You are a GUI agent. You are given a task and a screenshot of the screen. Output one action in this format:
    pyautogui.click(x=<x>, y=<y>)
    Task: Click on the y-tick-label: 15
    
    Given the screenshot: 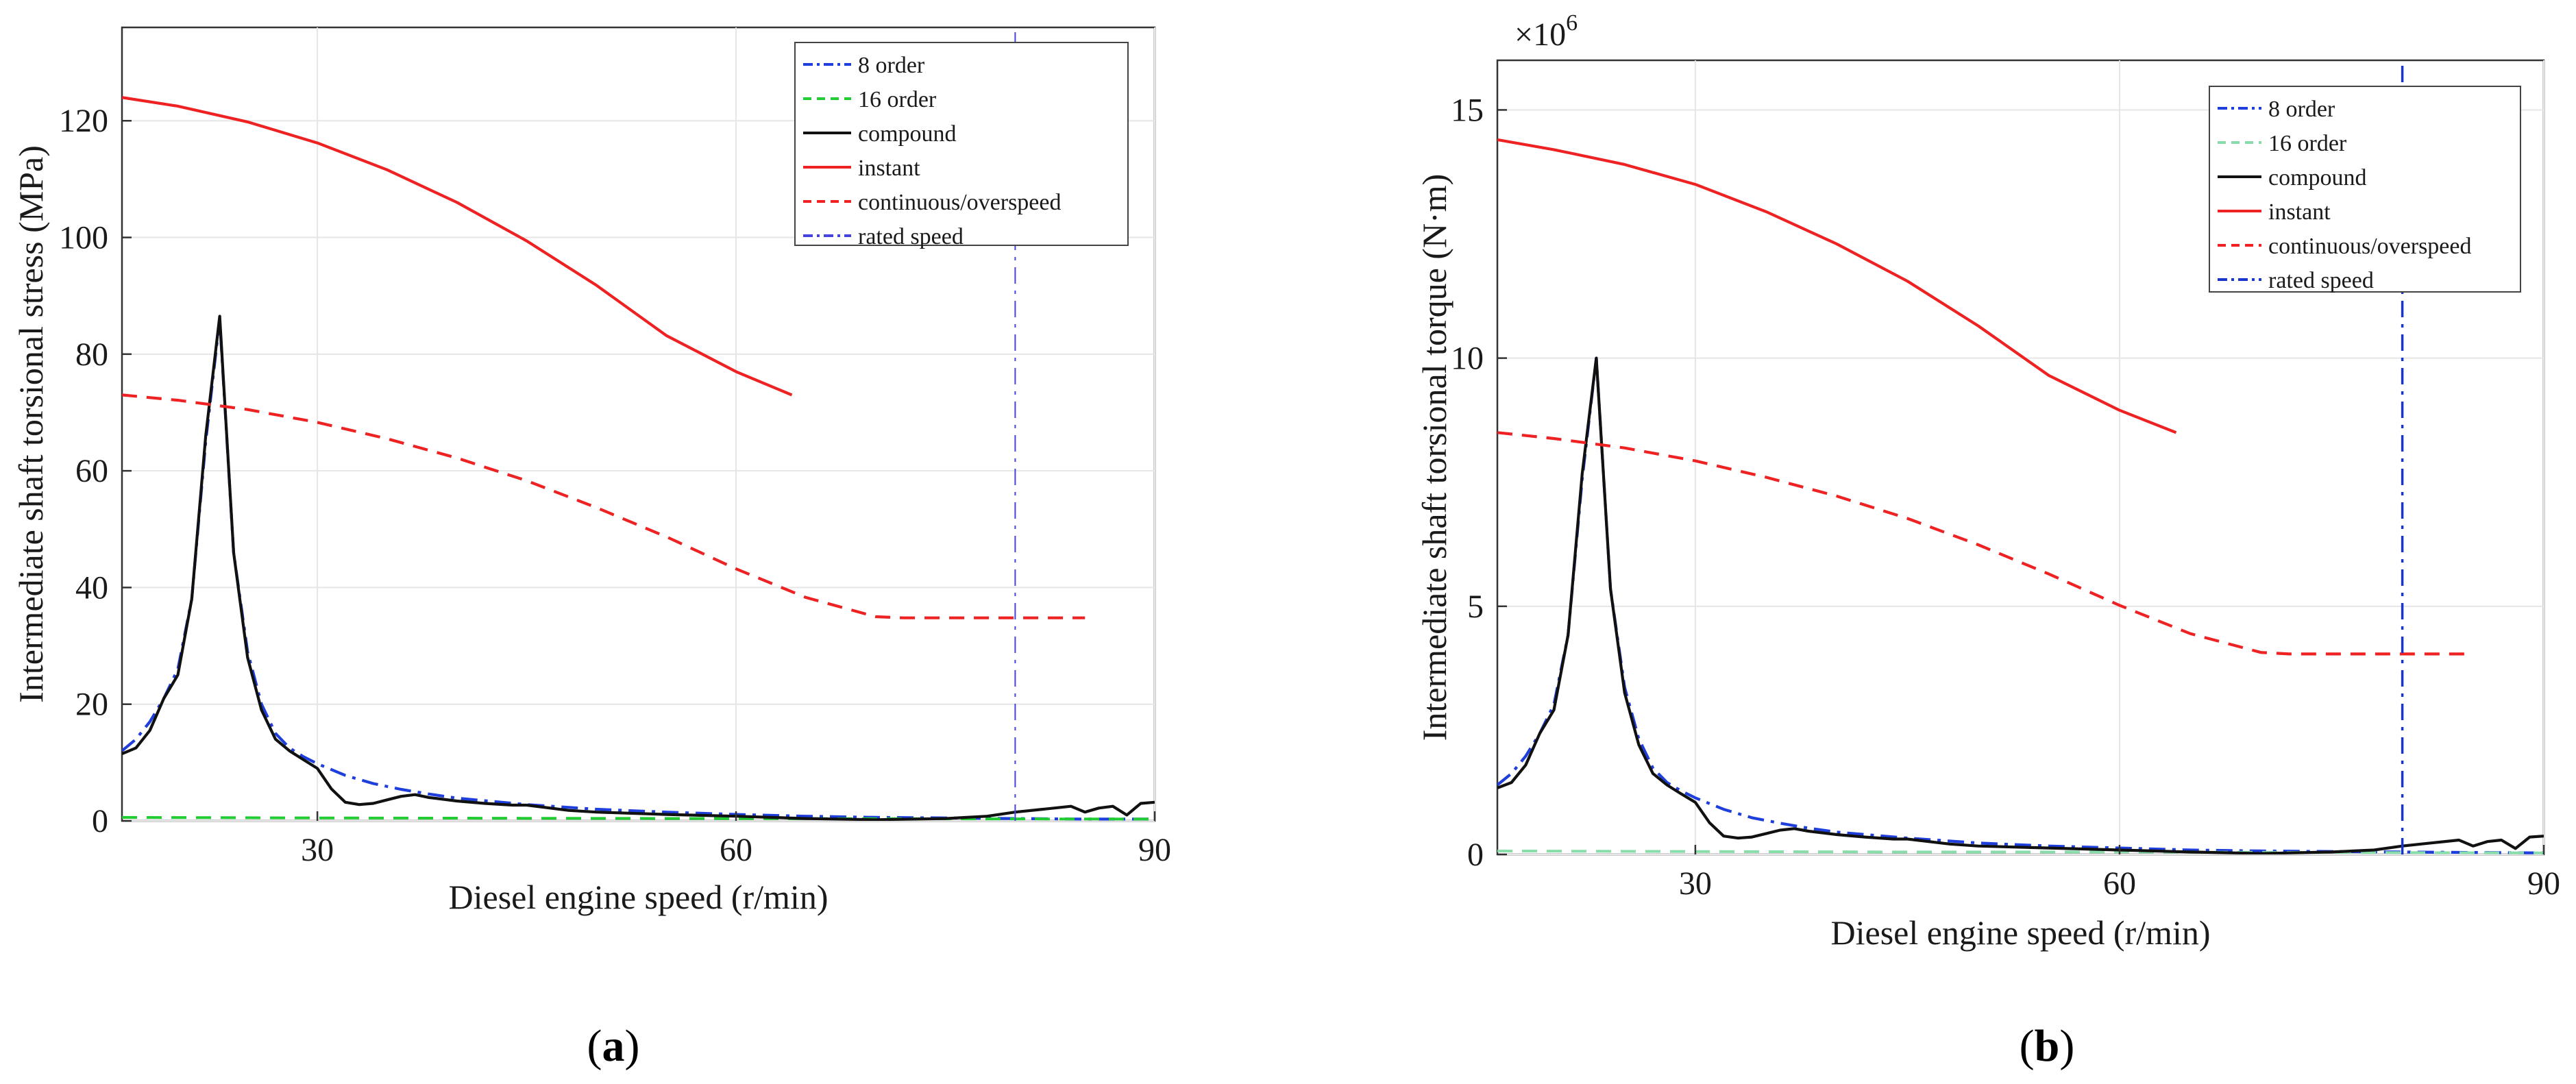 What is the action you would take?
    pyautogui.click(x=1468, y=110)
    